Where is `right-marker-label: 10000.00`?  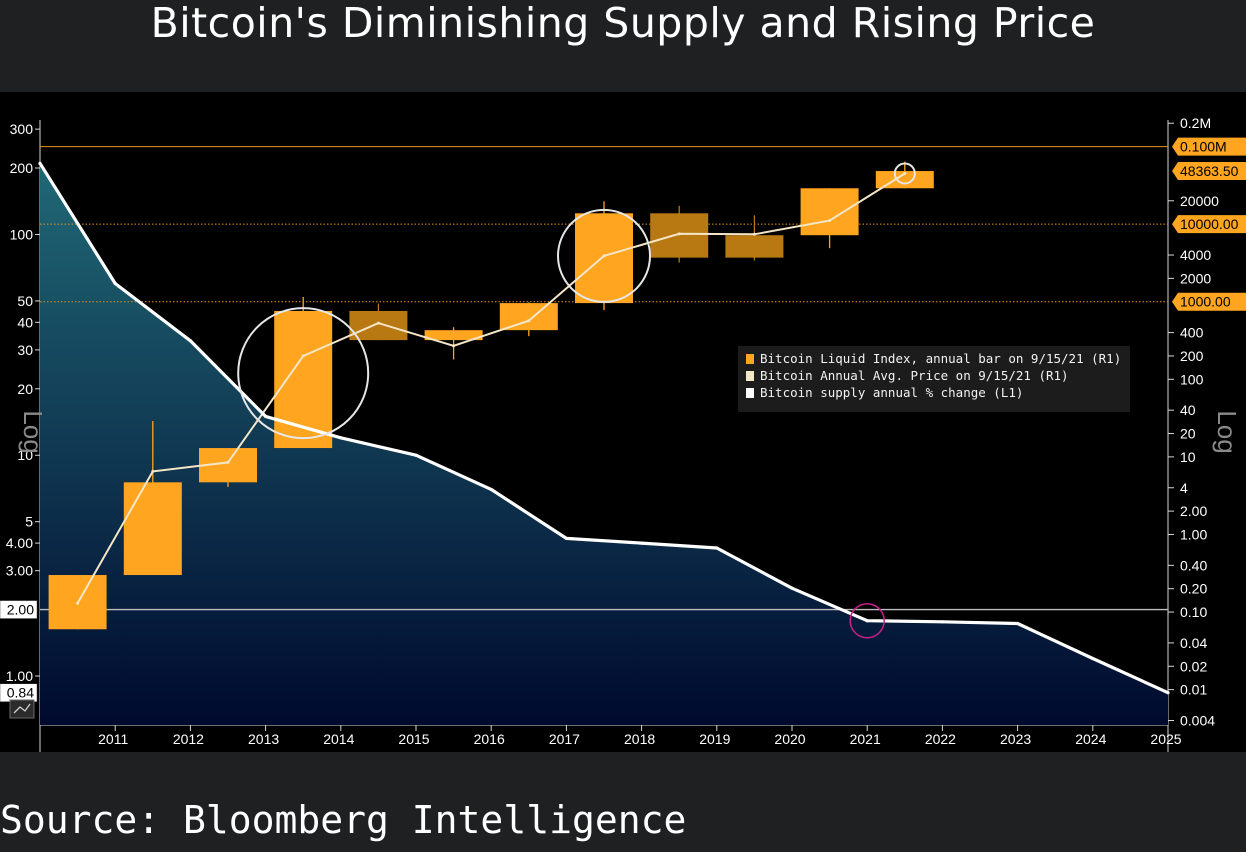
right-marker-label: 10000.00 is located at coordinates (1209, 224).